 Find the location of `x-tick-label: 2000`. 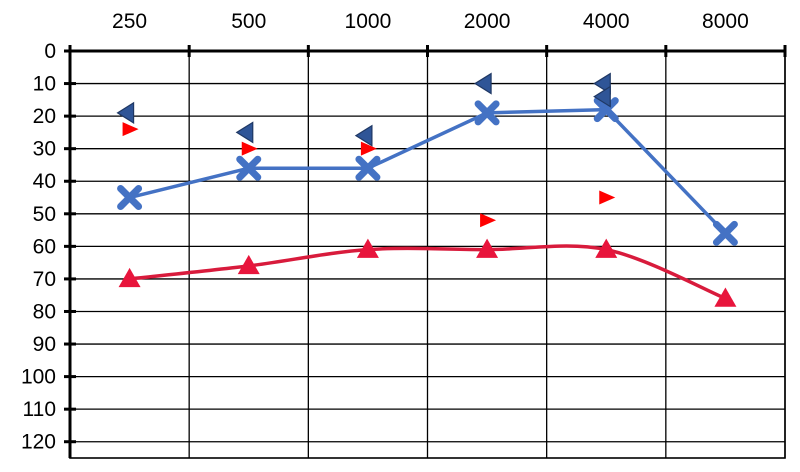

x-tick-label: 2000 is located at coordinates (487, 21).